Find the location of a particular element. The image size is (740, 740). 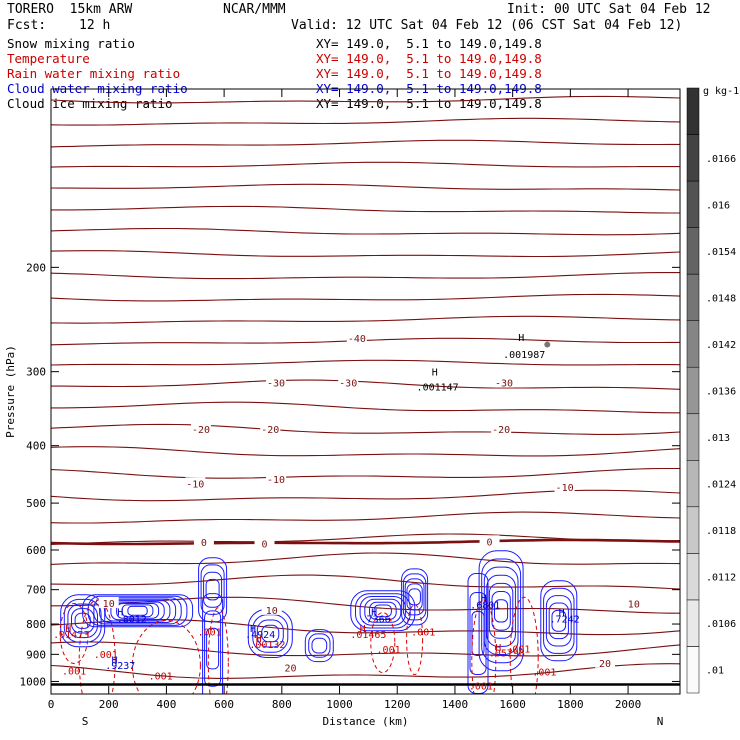

colorbar-label: .0142 is located at coordinates (721, 345).